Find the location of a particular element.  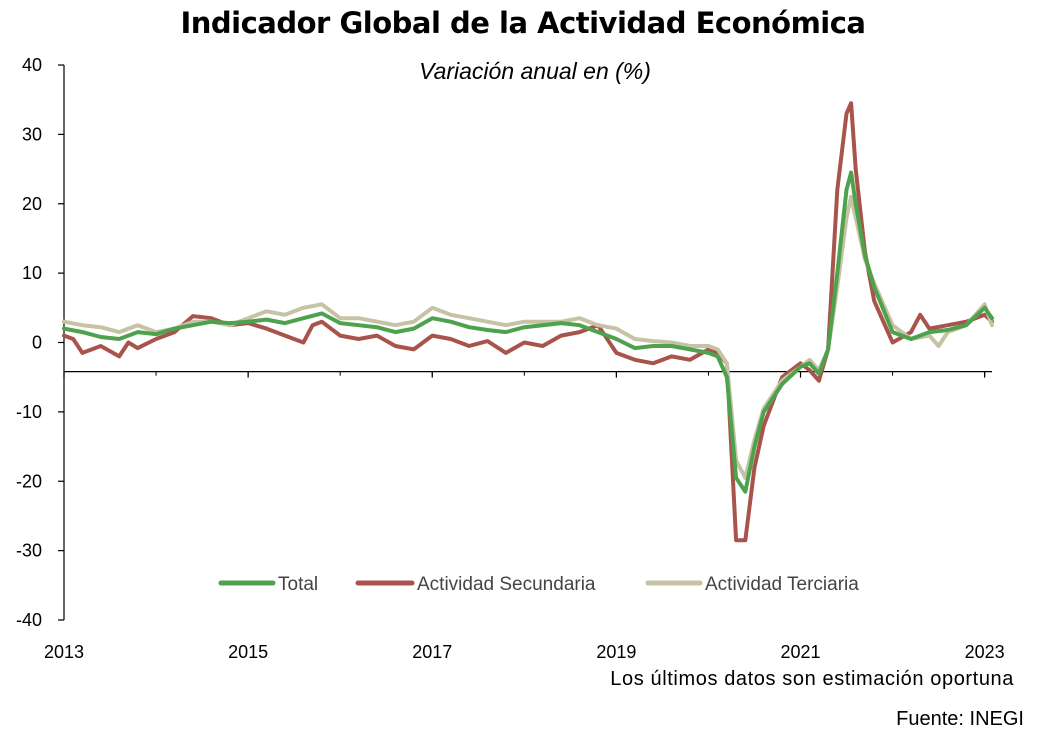

y-tick-label: -40 is located at coordinates (29, 620).